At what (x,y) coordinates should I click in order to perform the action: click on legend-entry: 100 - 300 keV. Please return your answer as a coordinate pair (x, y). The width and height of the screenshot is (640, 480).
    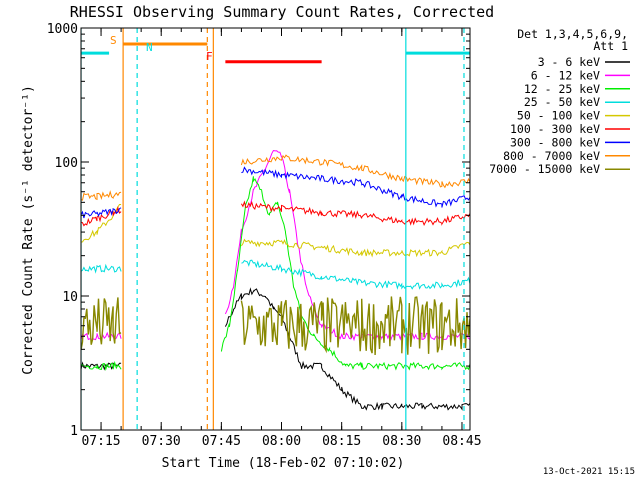
    Looking at the image, I should click on (555, 129).